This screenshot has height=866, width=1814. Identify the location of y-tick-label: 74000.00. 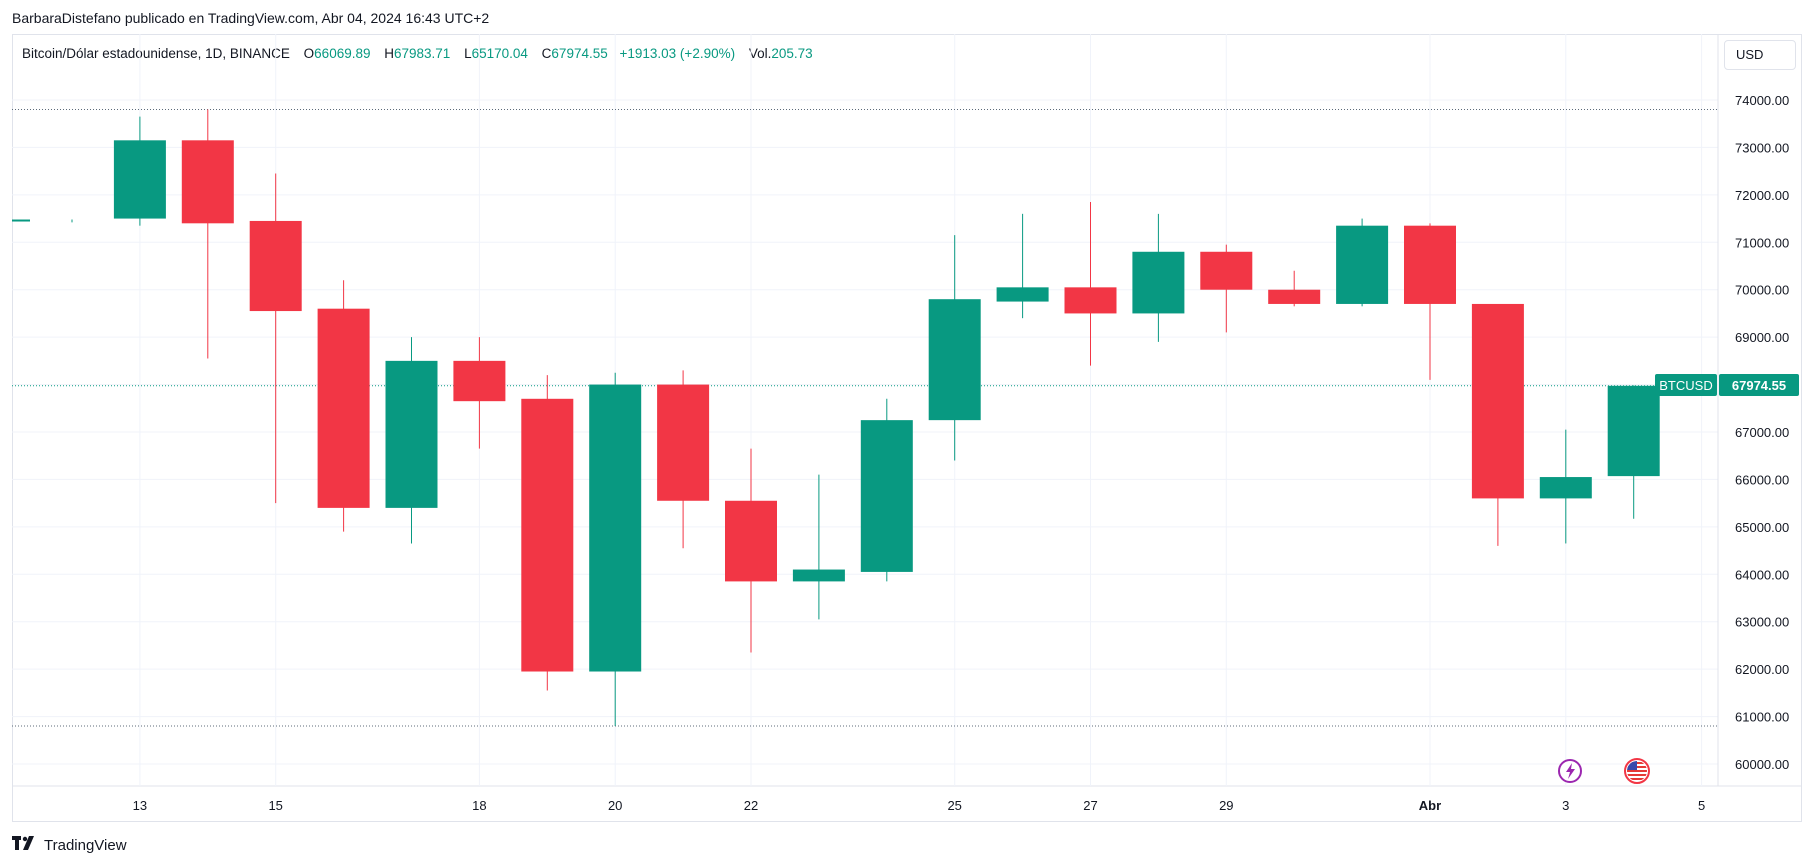
(1762, 100).